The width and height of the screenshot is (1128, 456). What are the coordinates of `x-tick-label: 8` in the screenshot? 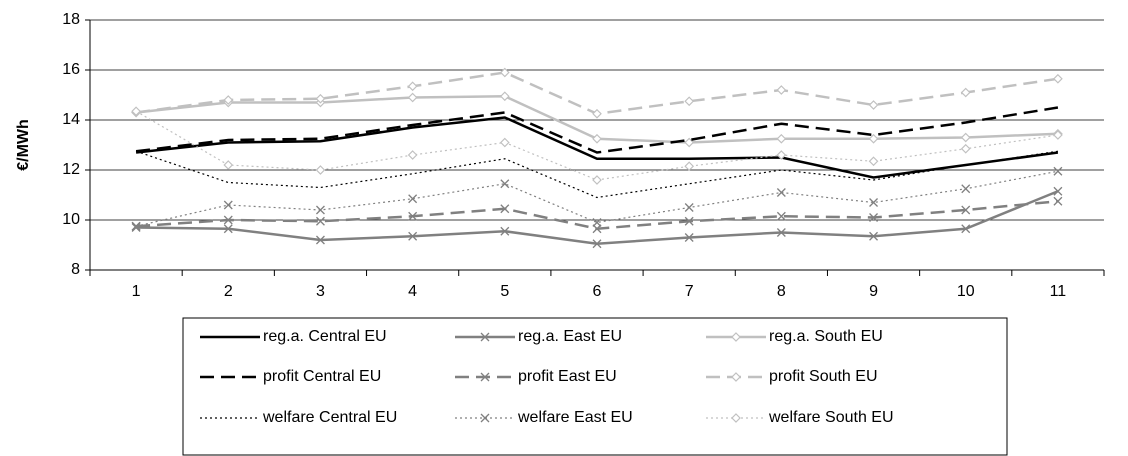 It's located at (781, 291).